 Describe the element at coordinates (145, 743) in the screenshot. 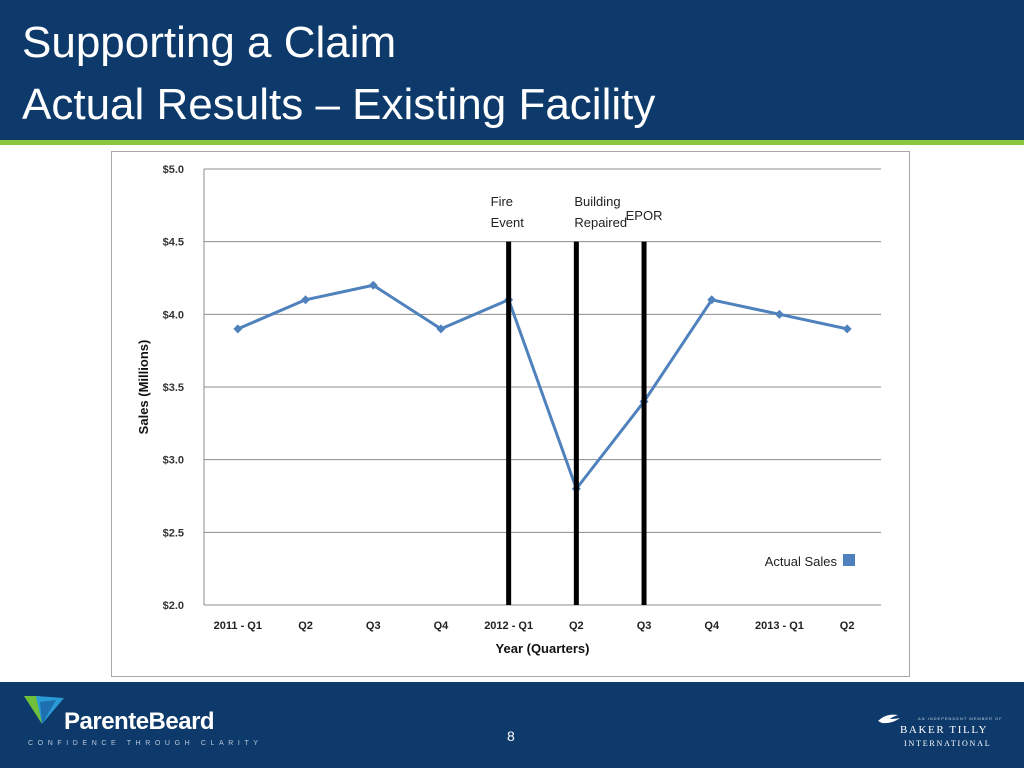

I see `parentebeard-tagline: CONFIDENCE THROUGH CLARITY` at that location.